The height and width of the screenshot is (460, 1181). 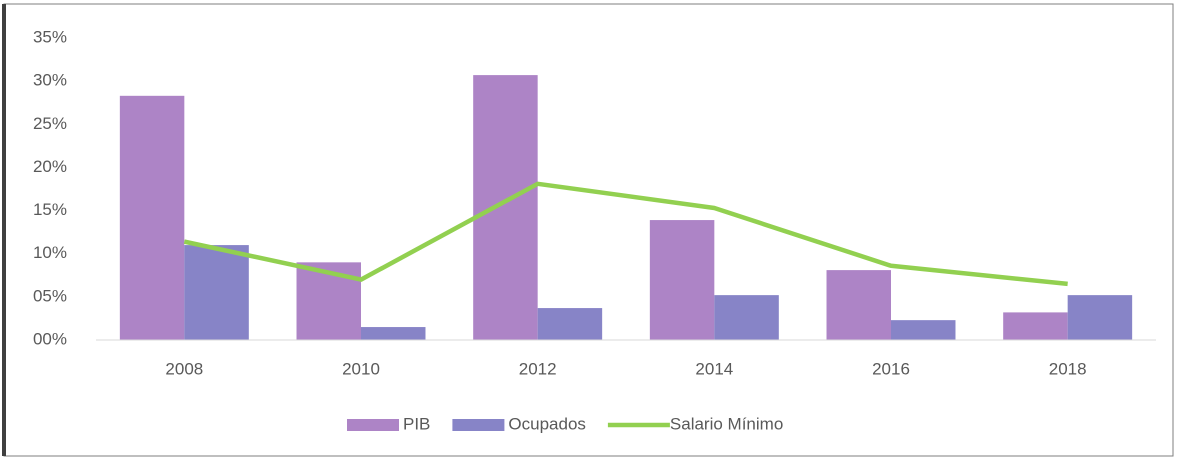 What do you see at coordinates (50, 123) in the screenshot?
I see `y-tick-label: 25%` at bounding box center [50, 123].